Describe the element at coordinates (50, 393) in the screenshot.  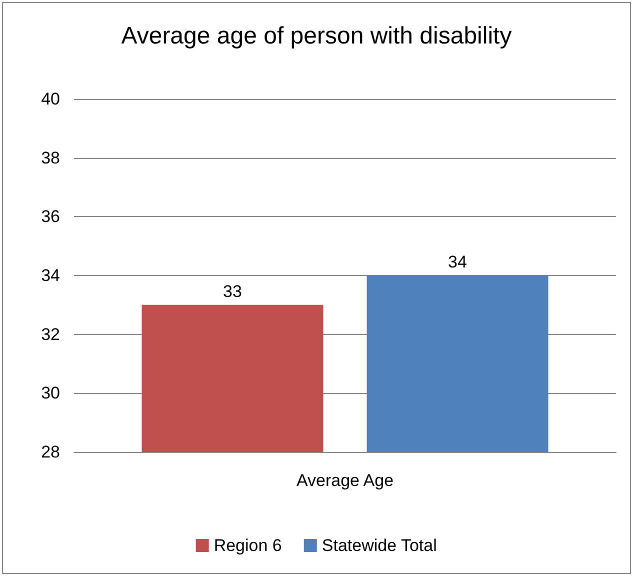
I see `y-tick-label: 30` at that location.